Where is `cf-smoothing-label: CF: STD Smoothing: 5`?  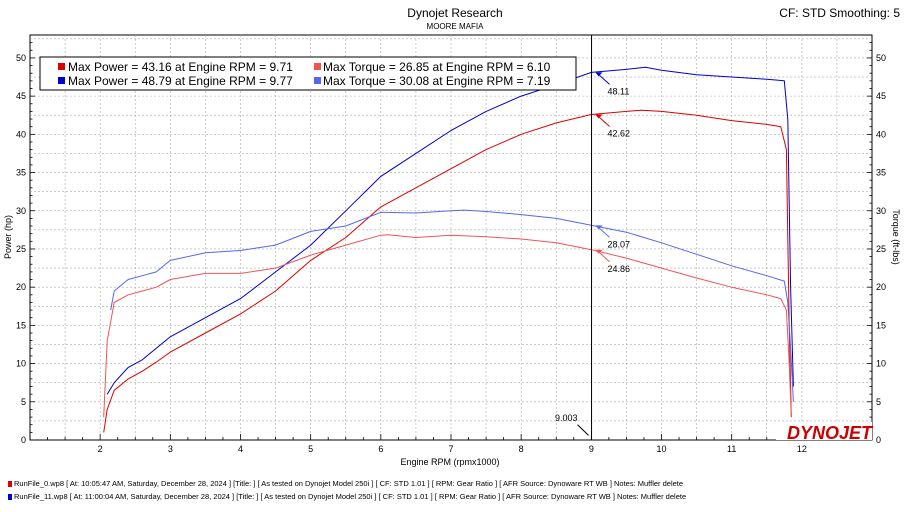
cf-smoothing-label: CF: STD Smoothing: 5 is located at coordinates (839, 13).